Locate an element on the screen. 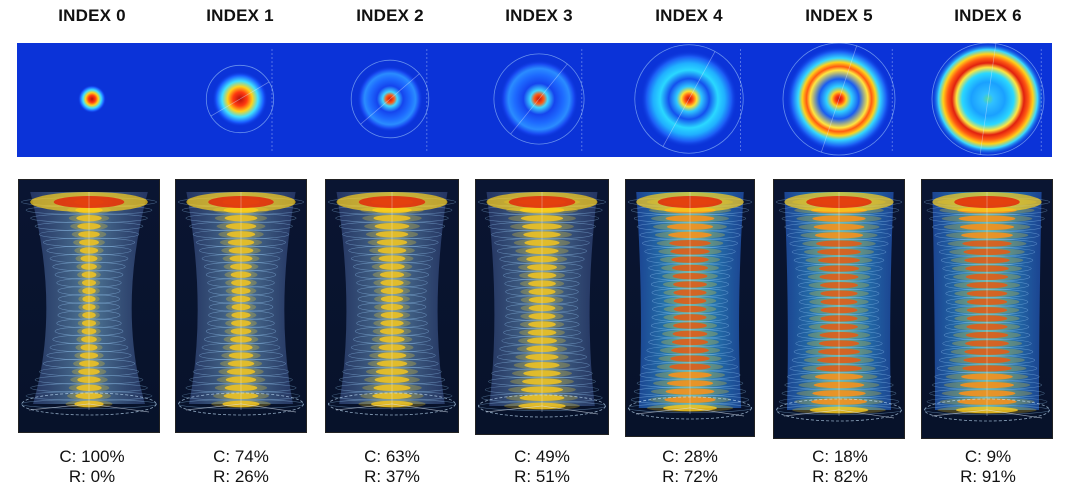 The image size is (1080, 503). base-ellipse is located at coordinates (392, 404).